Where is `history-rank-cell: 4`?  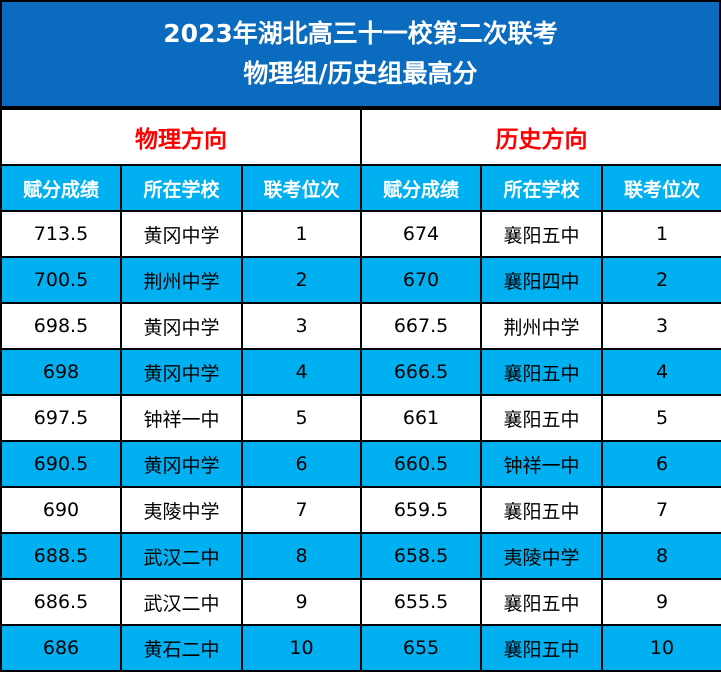 history-rank-cell: 4 is located at coordinates (661, 372).